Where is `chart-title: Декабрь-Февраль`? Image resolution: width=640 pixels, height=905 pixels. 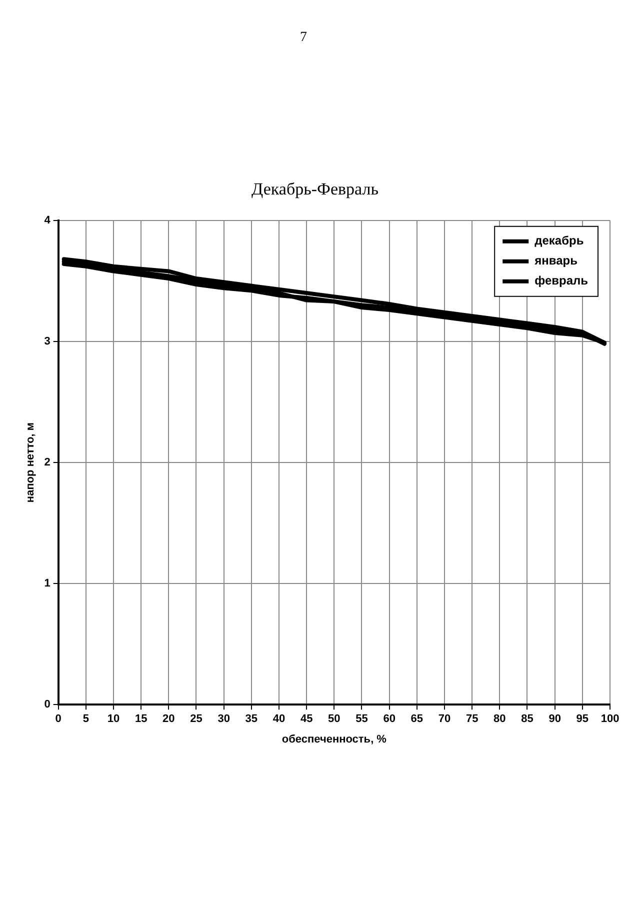
chart-title: Декабрь-Февраль is located at coordinates (315, 189).